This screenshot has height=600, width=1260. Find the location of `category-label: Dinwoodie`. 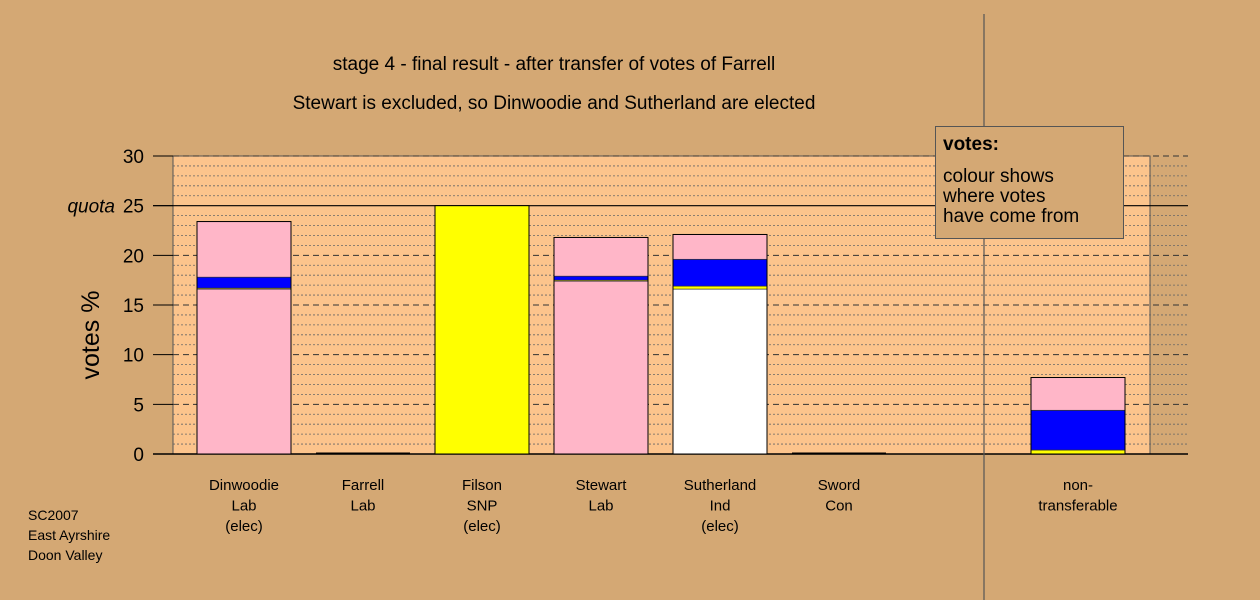

category-label: Dinwoodie is located at coordinates (244, 485).